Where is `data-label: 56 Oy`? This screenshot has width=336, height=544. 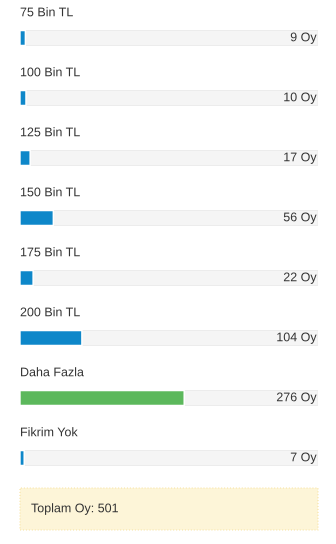
data-label: 56 Oy is located at coordinates (300, 218).